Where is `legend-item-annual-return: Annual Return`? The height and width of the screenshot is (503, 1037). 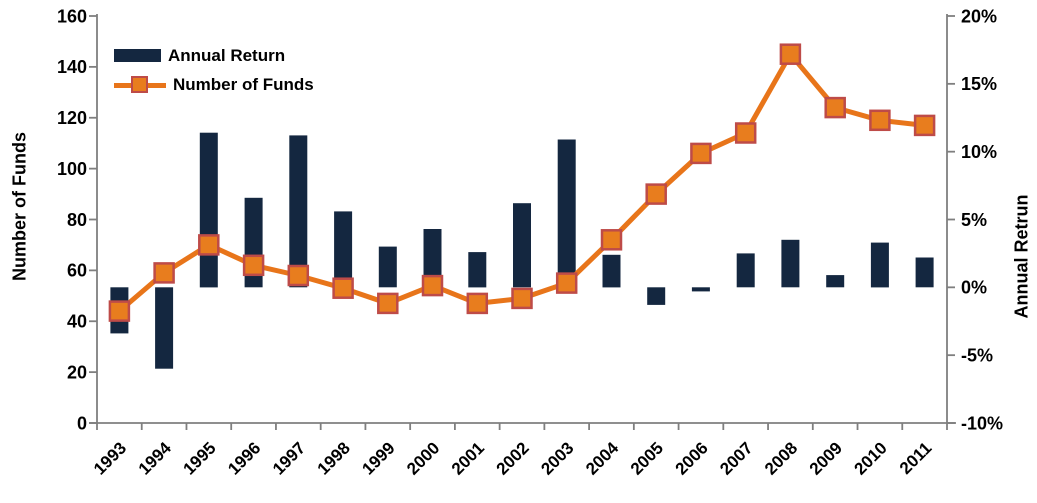 legend-item-annual-return: Annual Return is located at coordinates (214, 55).